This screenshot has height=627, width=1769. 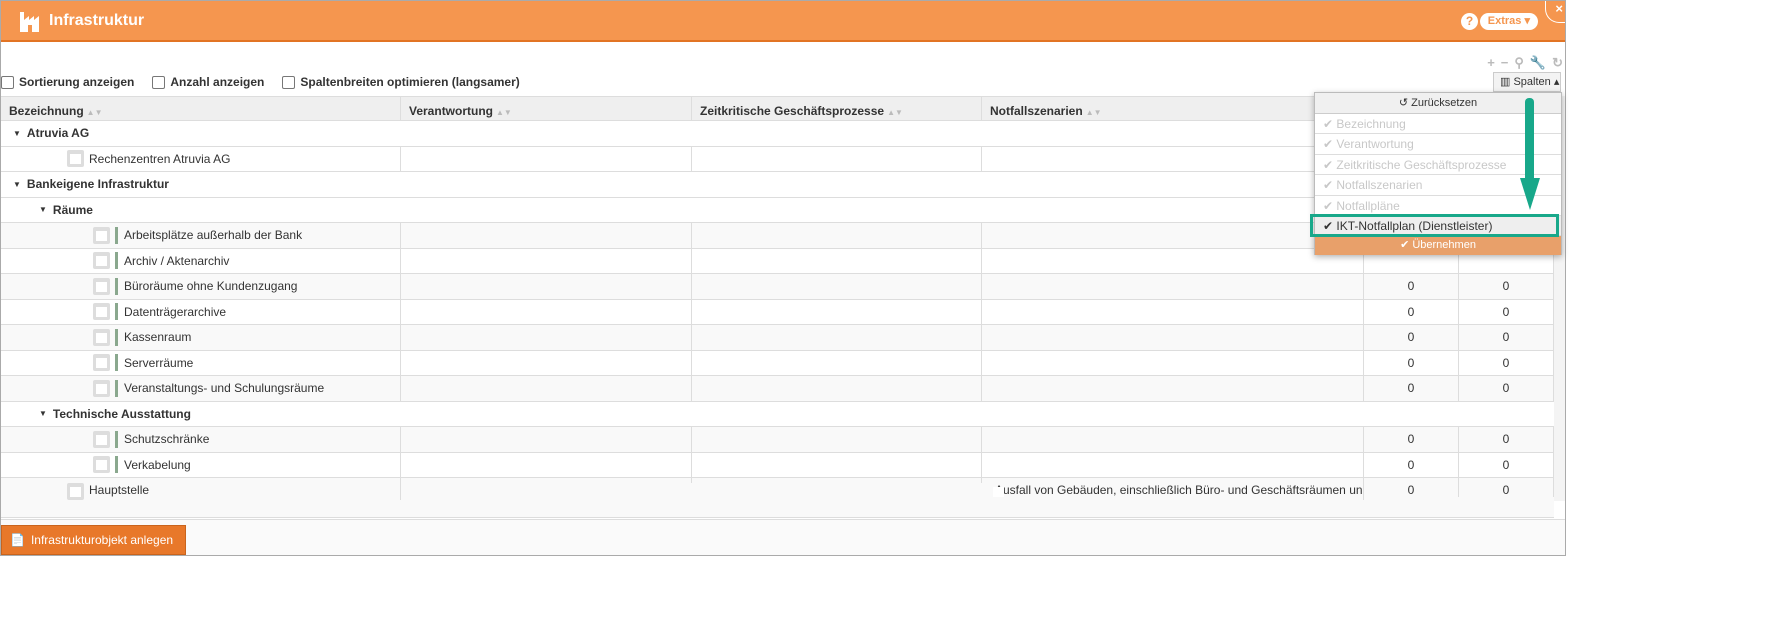 What do you see at coordinates (1469, 21) in the screenshot?
I see `help-button: ?` at bounding box center [1469, 21].